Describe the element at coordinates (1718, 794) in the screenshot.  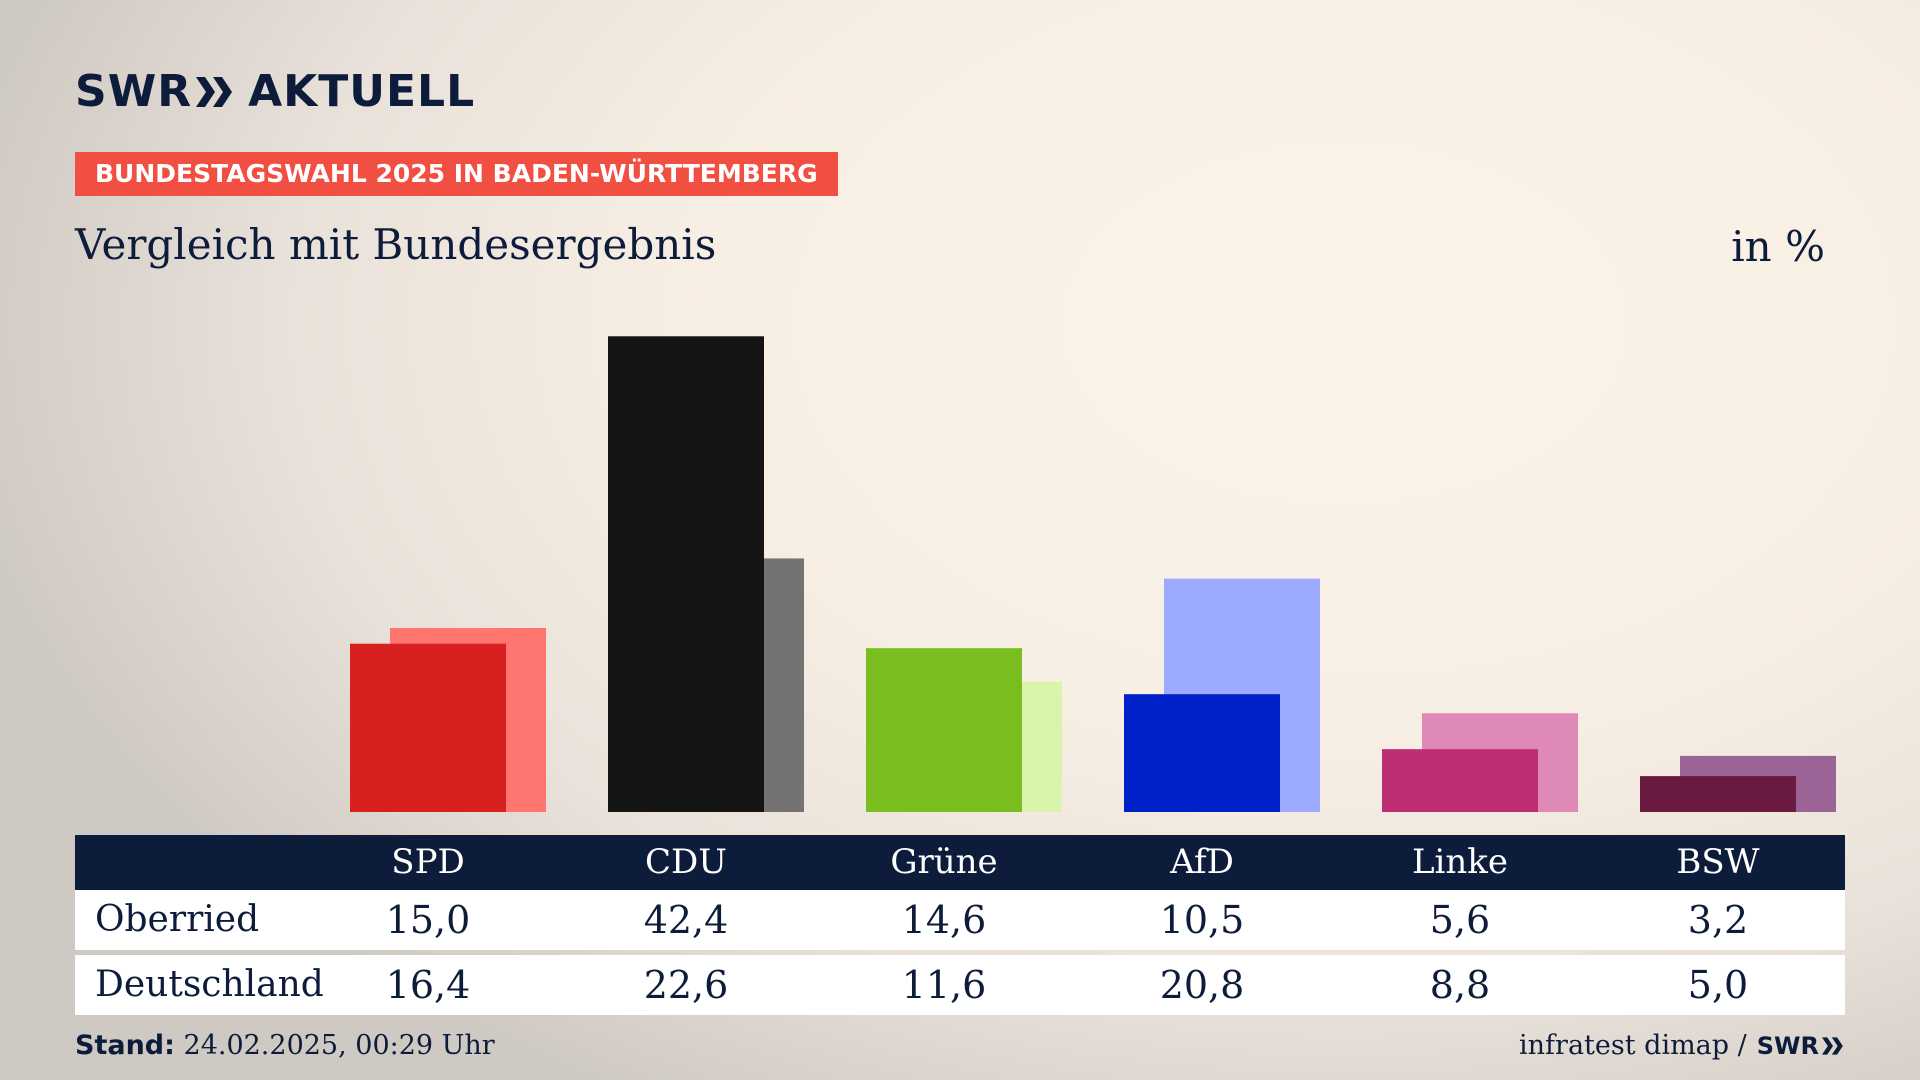
I see `bar-oberried-bsw` at that location.